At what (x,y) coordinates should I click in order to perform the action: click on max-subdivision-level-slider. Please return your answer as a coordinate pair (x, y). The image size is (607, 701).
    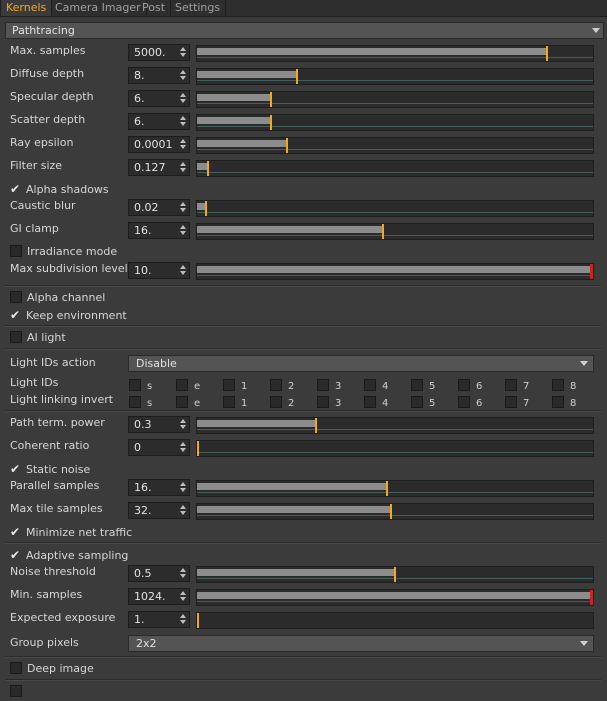
    Looking at the image, I should click on (395, 271).